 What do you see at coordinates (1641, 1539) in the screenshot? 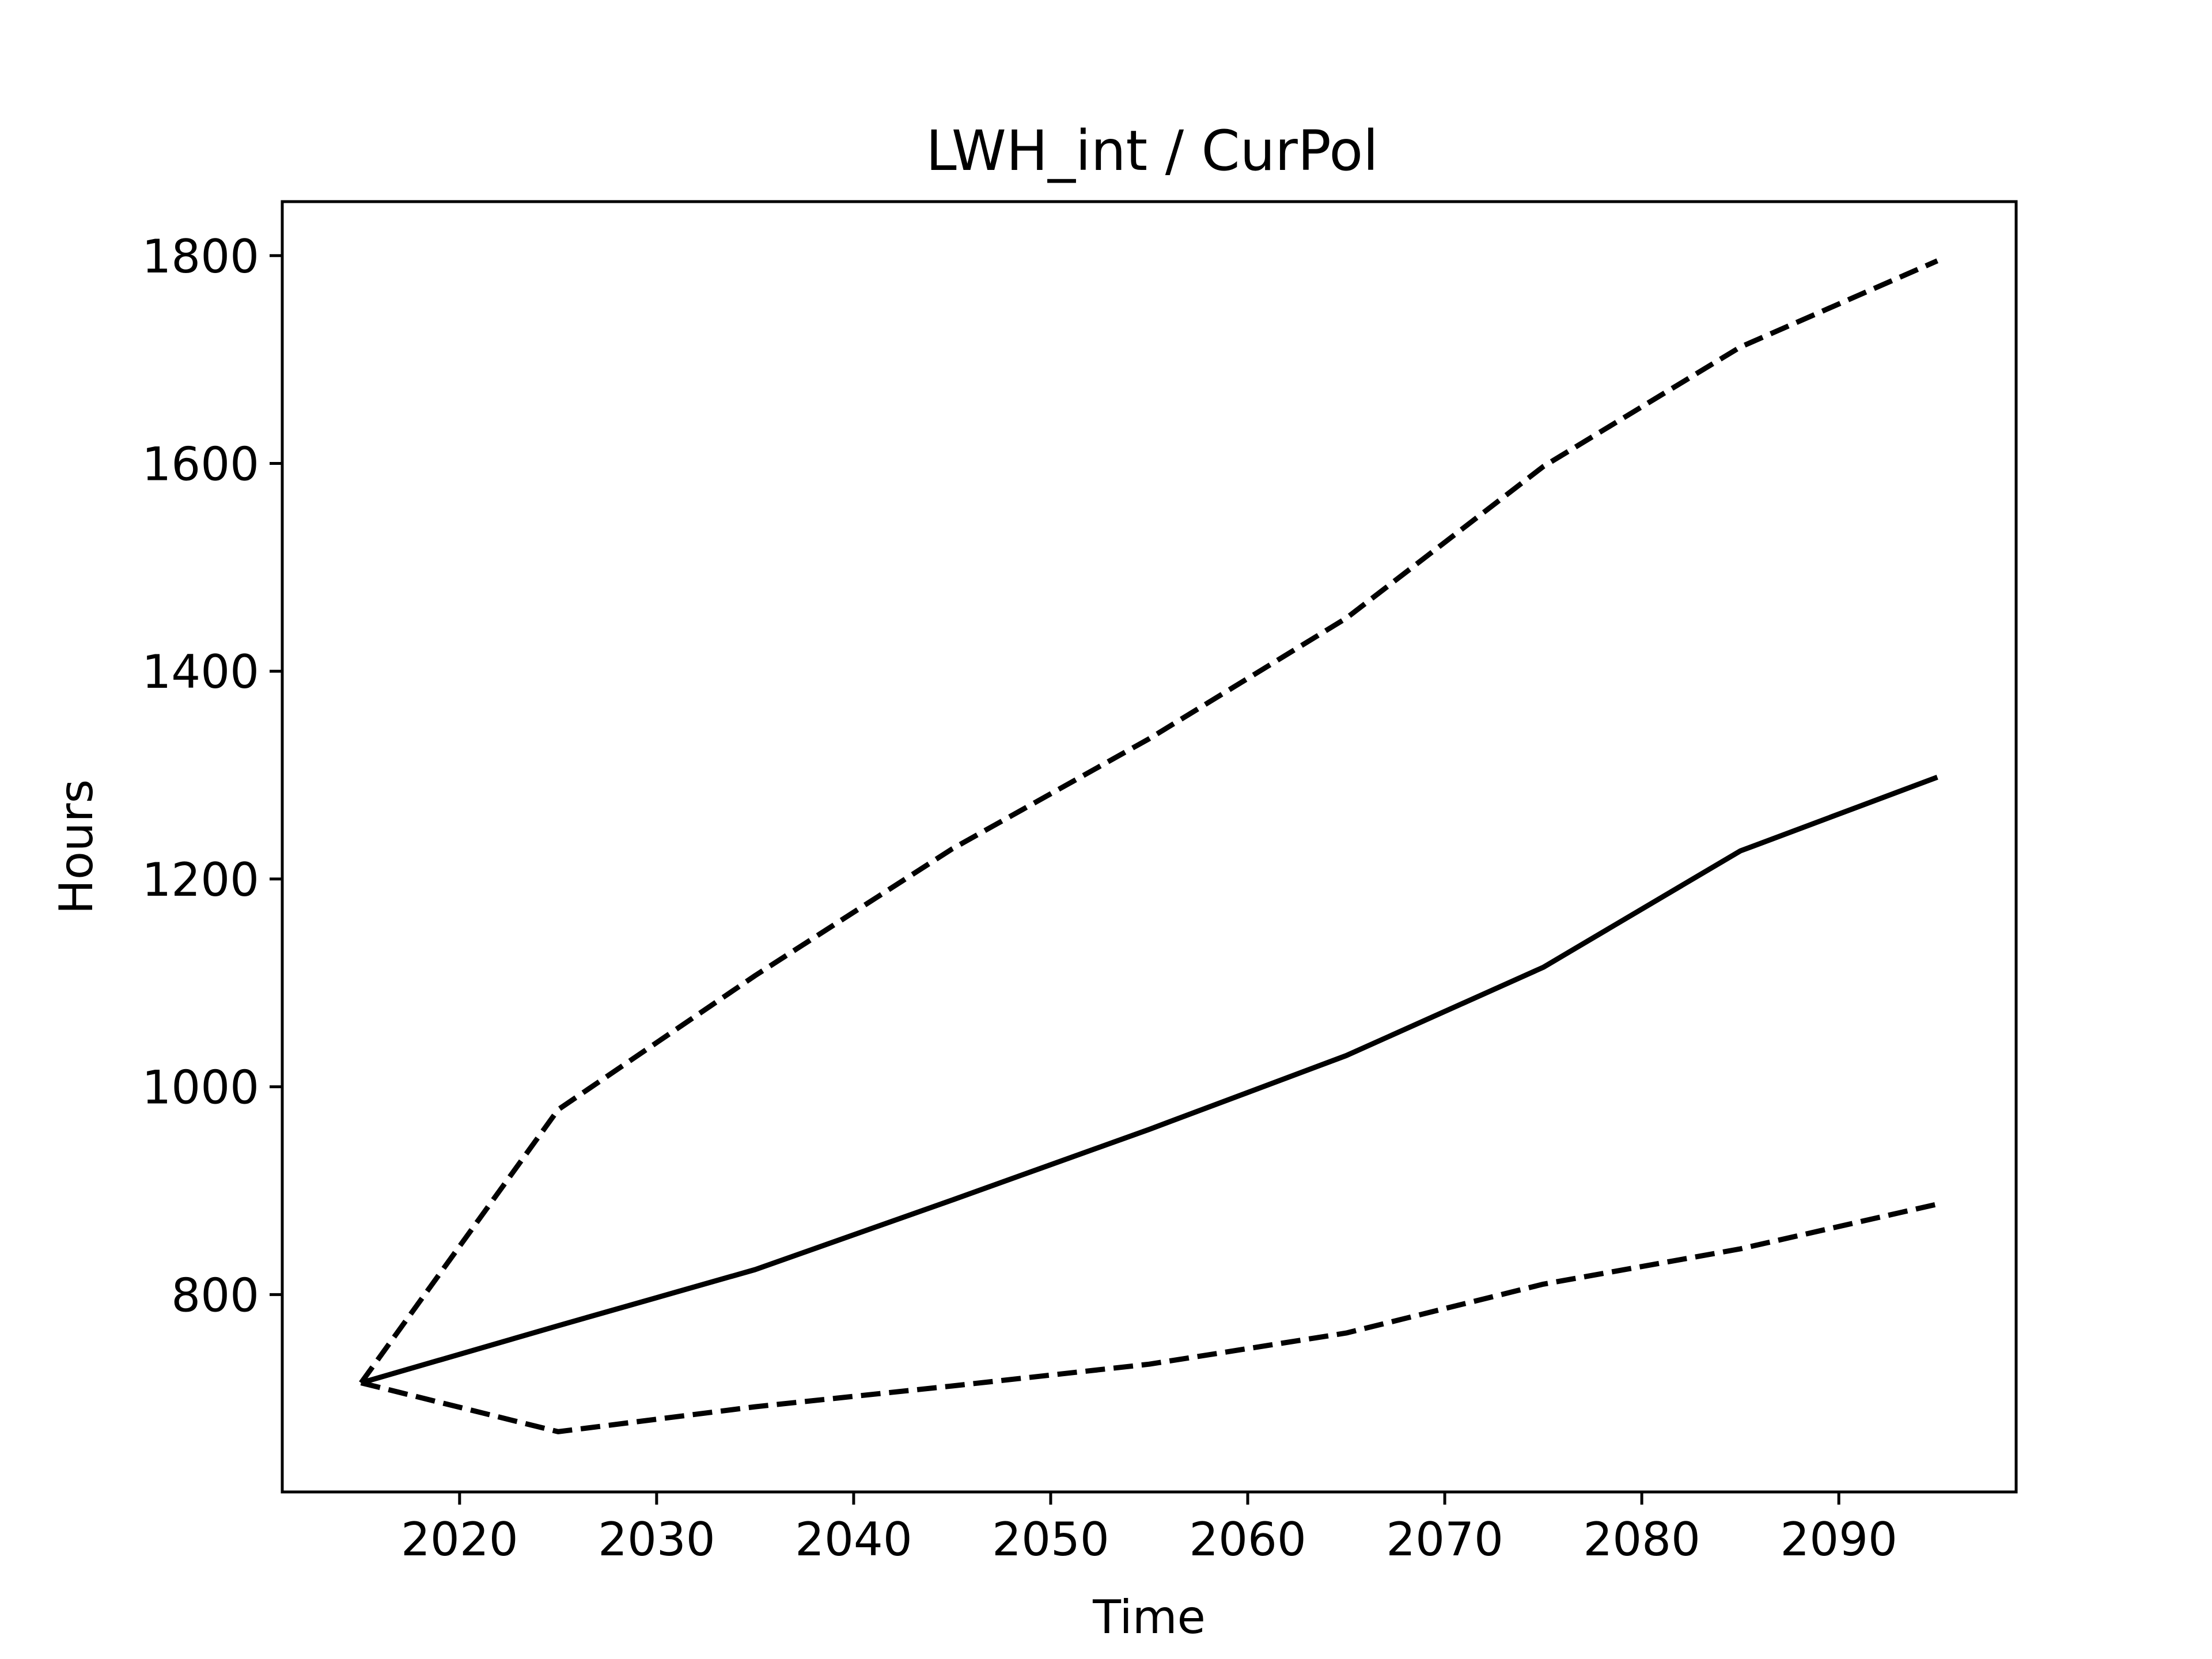
I see `x-tick-label: 2080` at bounding box center [1641, 1539].